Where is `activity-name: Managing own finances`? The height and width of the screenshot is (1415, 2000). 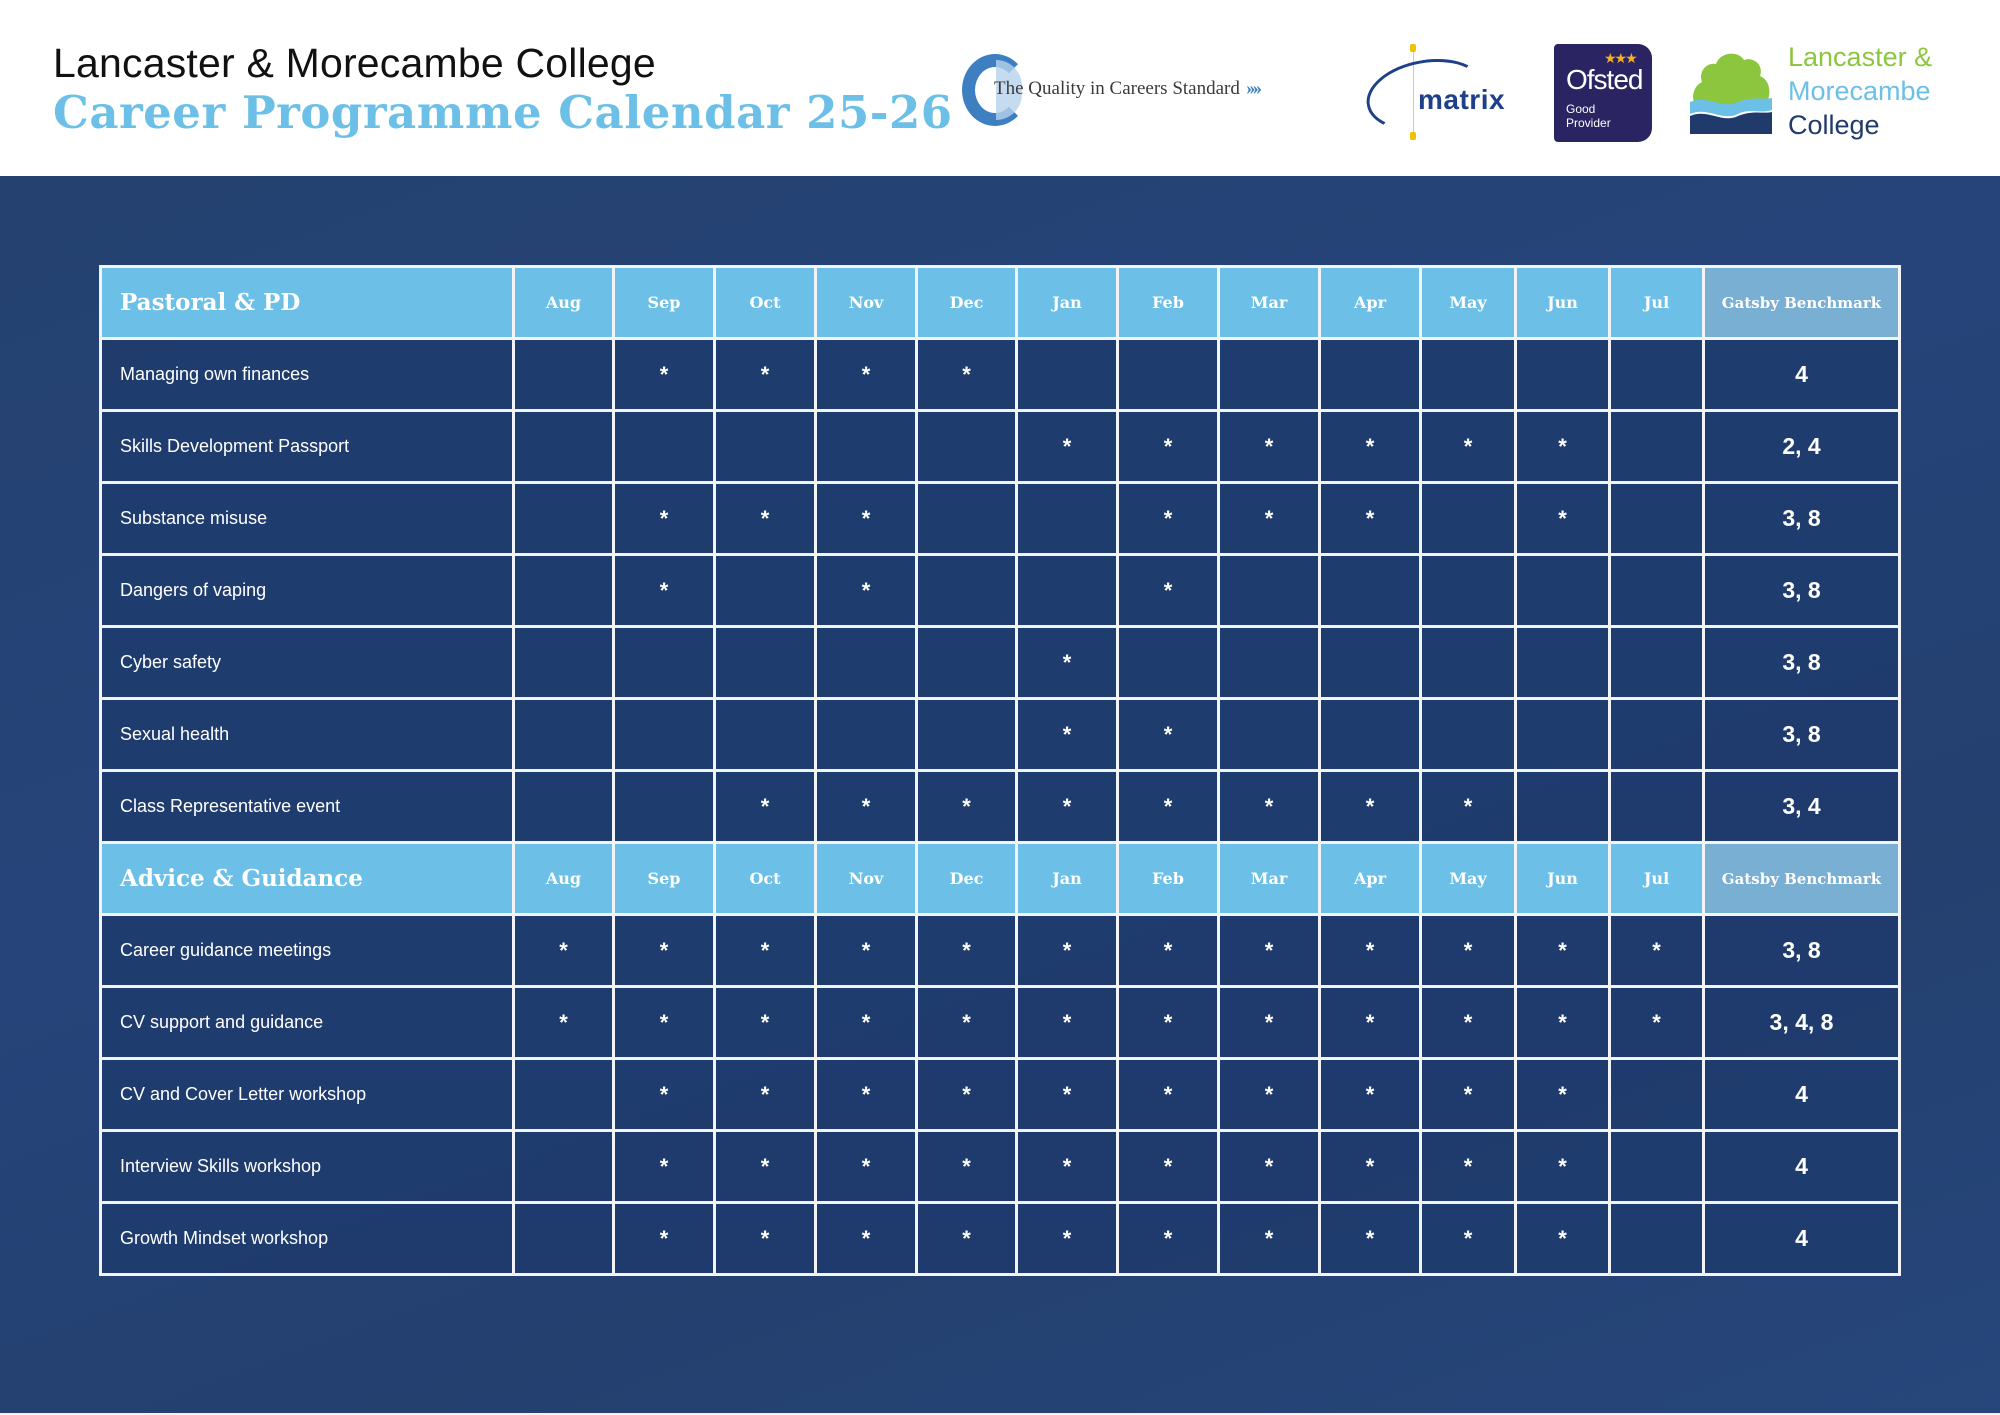
activity-name: Managing own finances is located at coordinates (307, 374).